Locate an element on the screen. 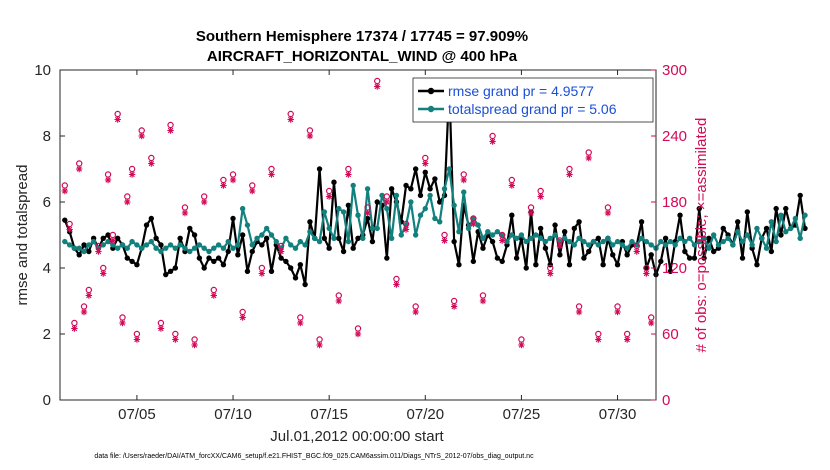  x-tick-label-5: 07/30 is located at coordinates (618, 414).